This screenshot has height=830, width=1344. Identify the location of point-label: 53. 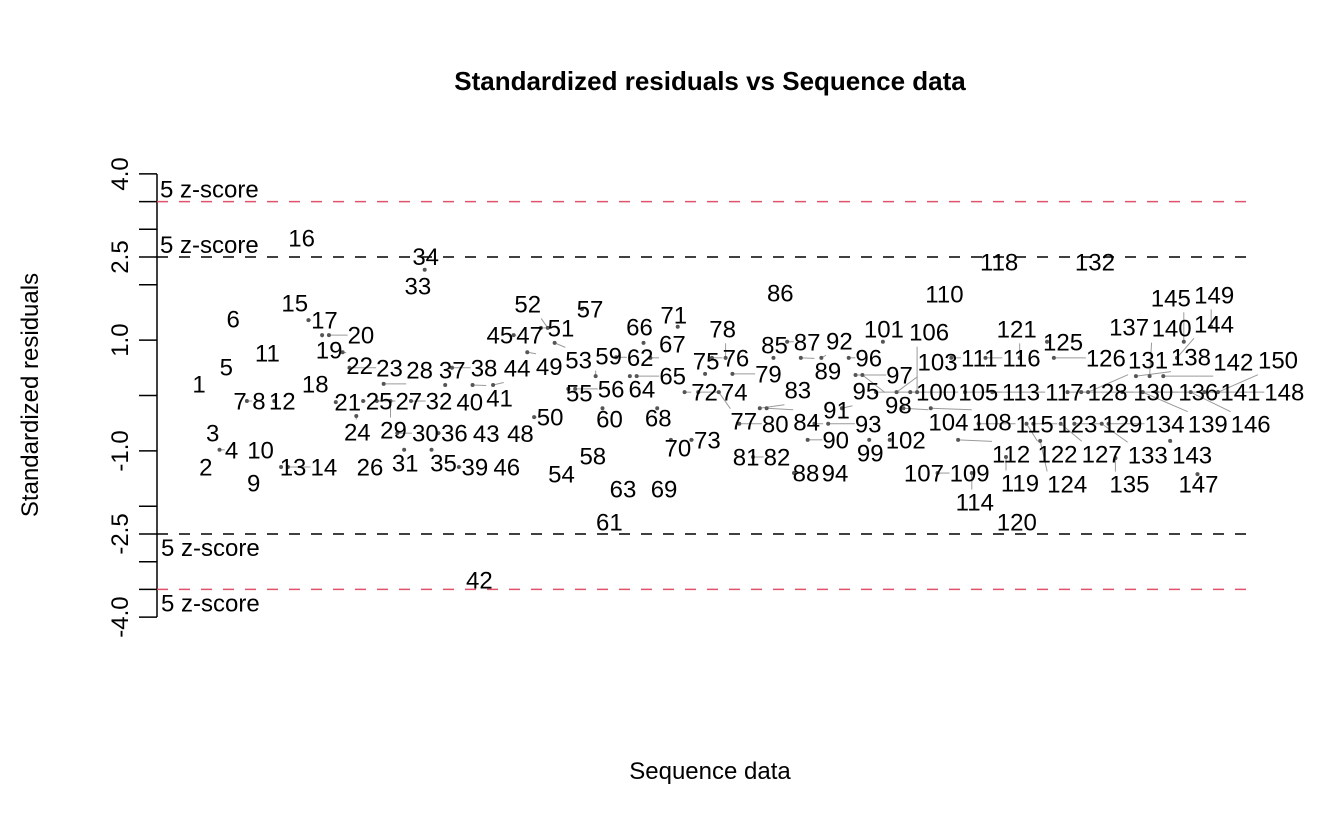
(578, 360).